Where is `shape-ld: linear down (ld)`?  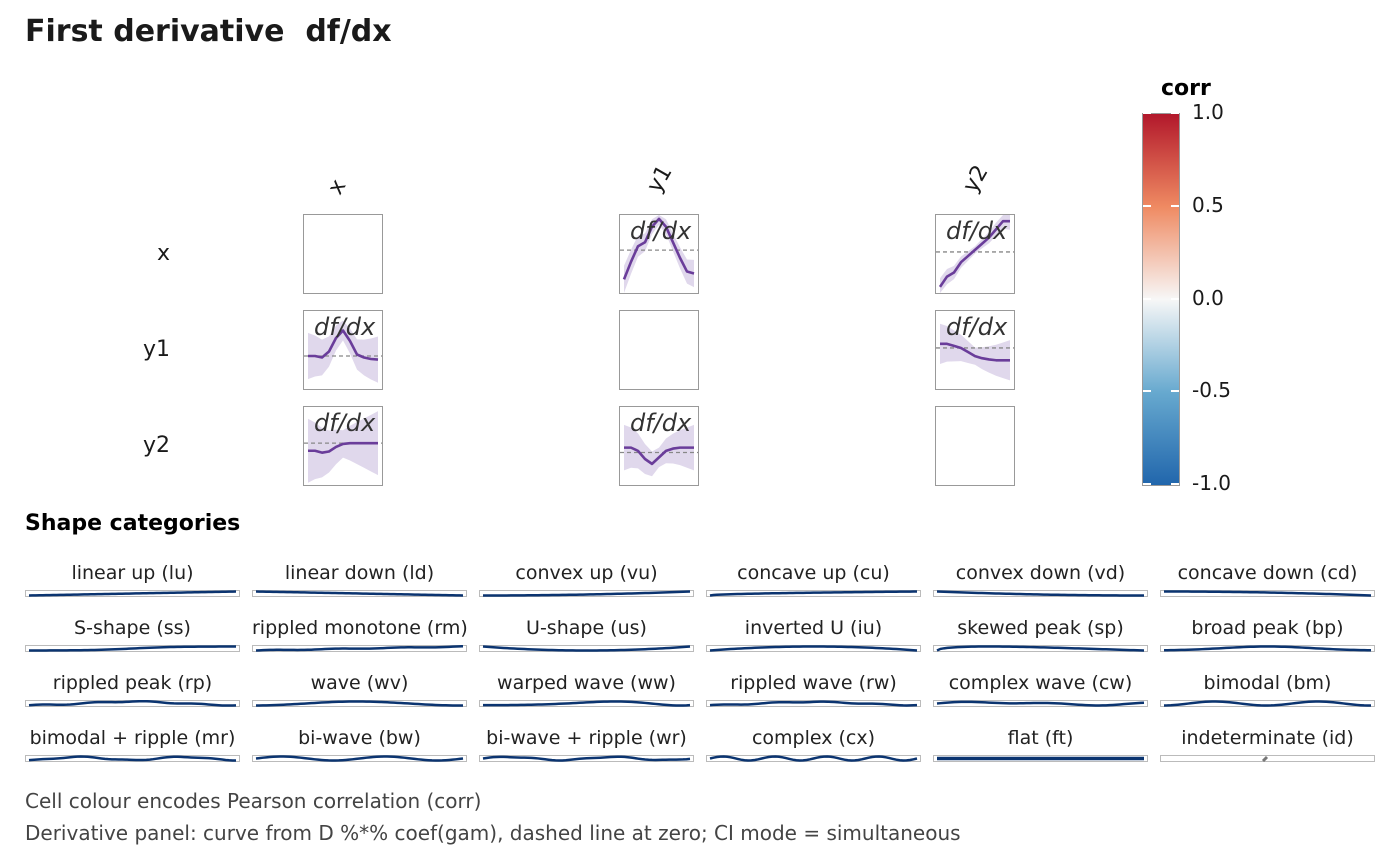 shape-ld: linear down (ld) is located at coordinates (359, 582).